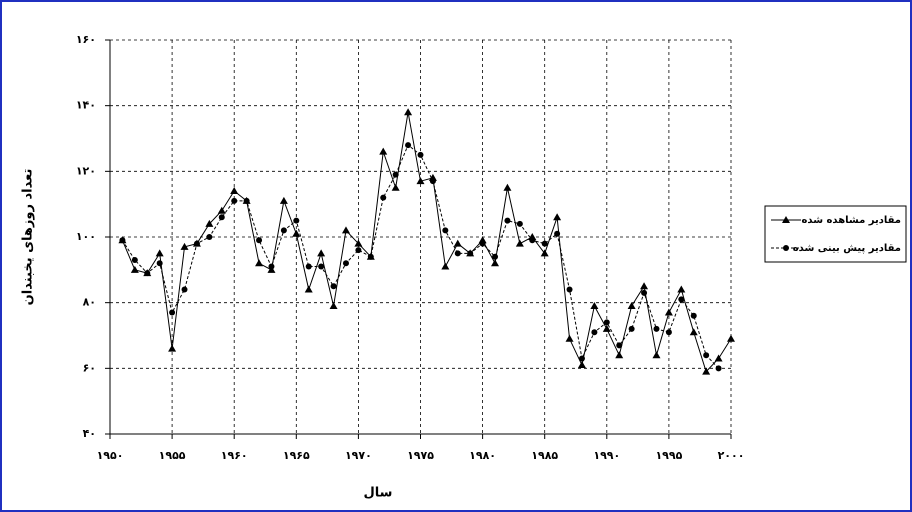  What do you see at coordinates (847, 248) in the screenshot?
I see `legend-label: مقادیر پیش بینی شده` at bounding box center [847, 248].